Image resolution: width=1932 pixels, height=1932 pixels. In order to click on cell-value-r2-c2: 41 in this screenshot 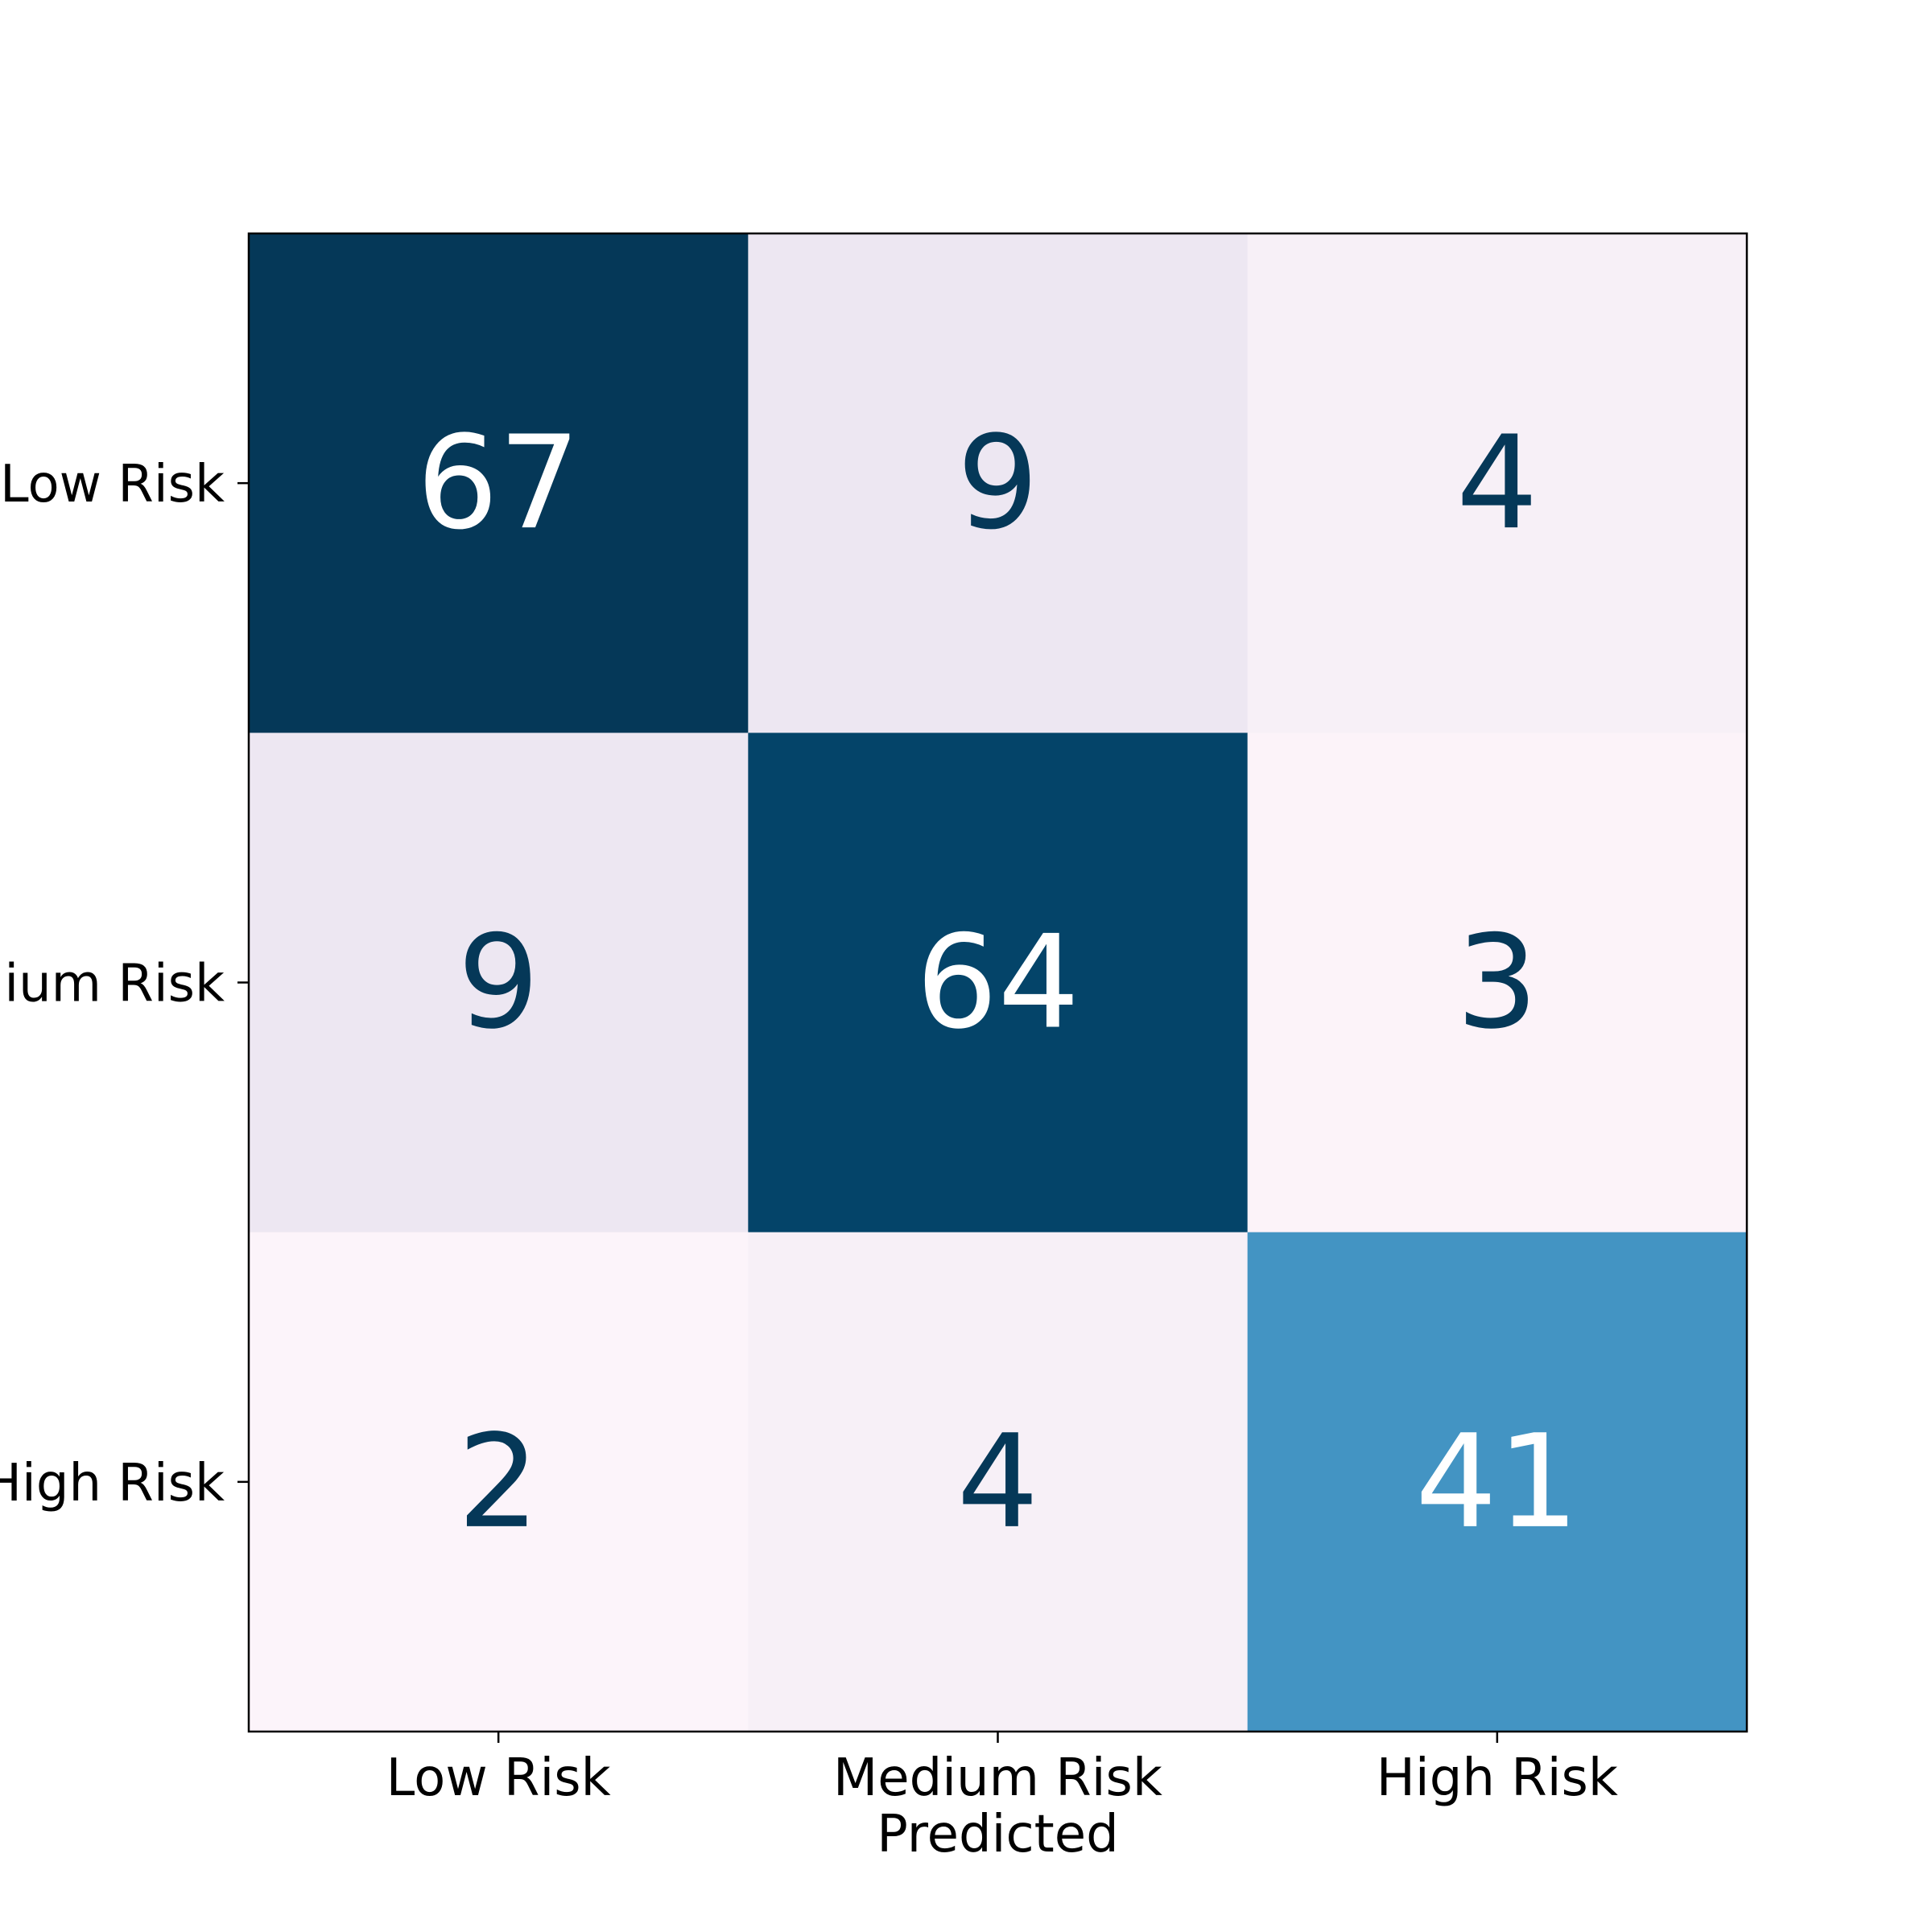, I will do `click(1497, 1481)`.